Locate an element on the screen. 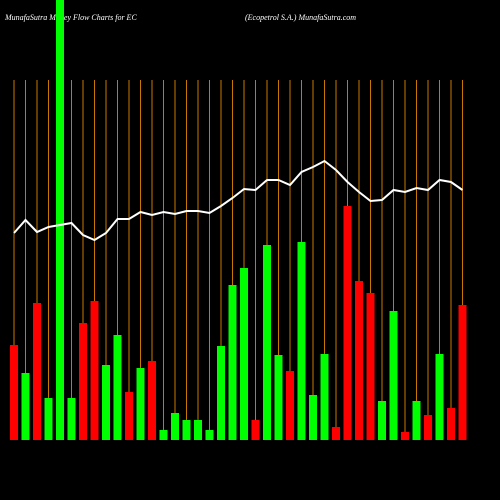 The height and width of the screenshot is (500, 500). chart-subtitle: (Ecopetrol S.A.) MunafaSutra.com is located at coordinates (300, 17).